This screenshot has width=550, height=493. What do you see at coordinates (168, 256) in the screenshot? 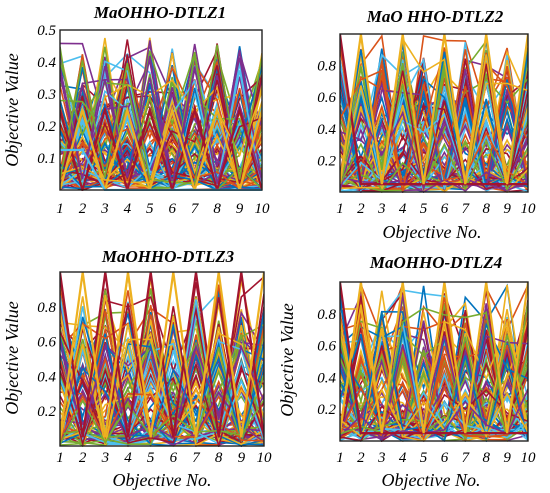
I see `chart-title: MaOHHO-DTLZ3` at bounding box center [168, 256].